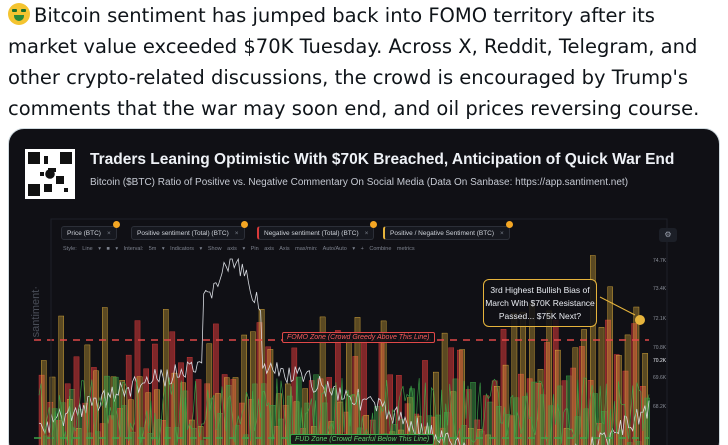 The image size is (728, 445). What do you see at coordinates (660, 289) in the screenshot?
I see `y-axis-tick: 73.4K` at bounding box center [660, 289].